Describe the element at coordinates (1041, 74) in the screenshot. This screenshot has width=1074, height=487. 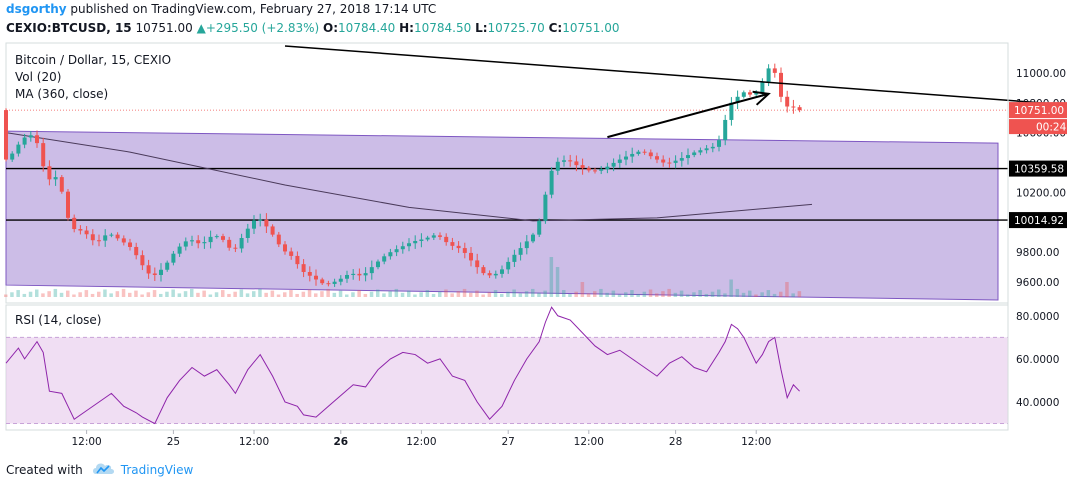
I see `price-tick-label: 11000.00` at that location.